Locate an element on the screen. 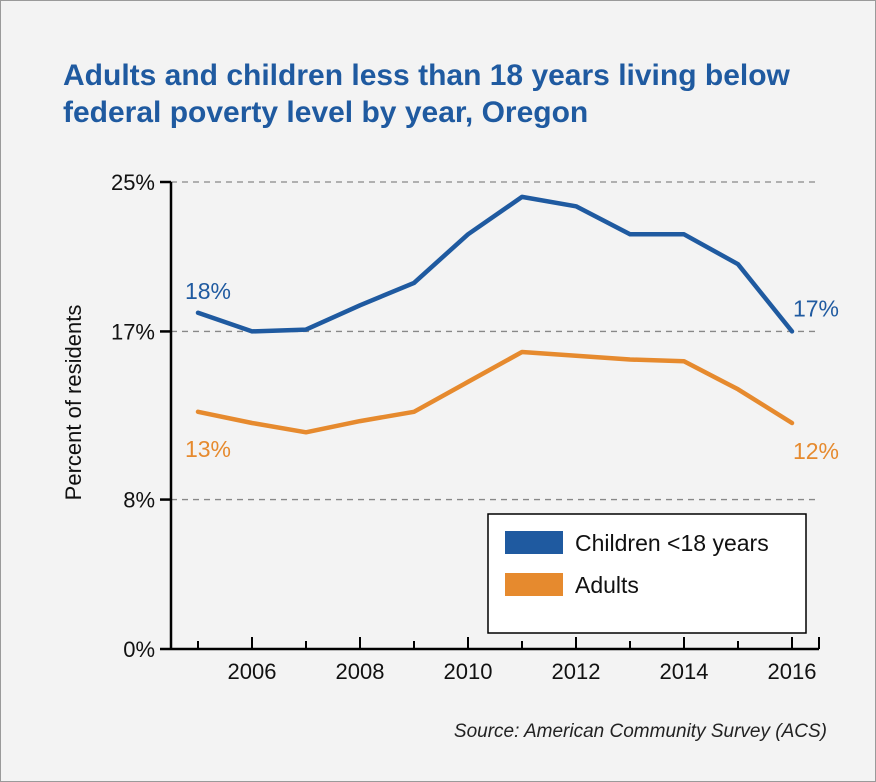 Image resolution: width=876 pixels, height=782 pixels. x-tick-label: 2012 is located at coordinates (576, 671).